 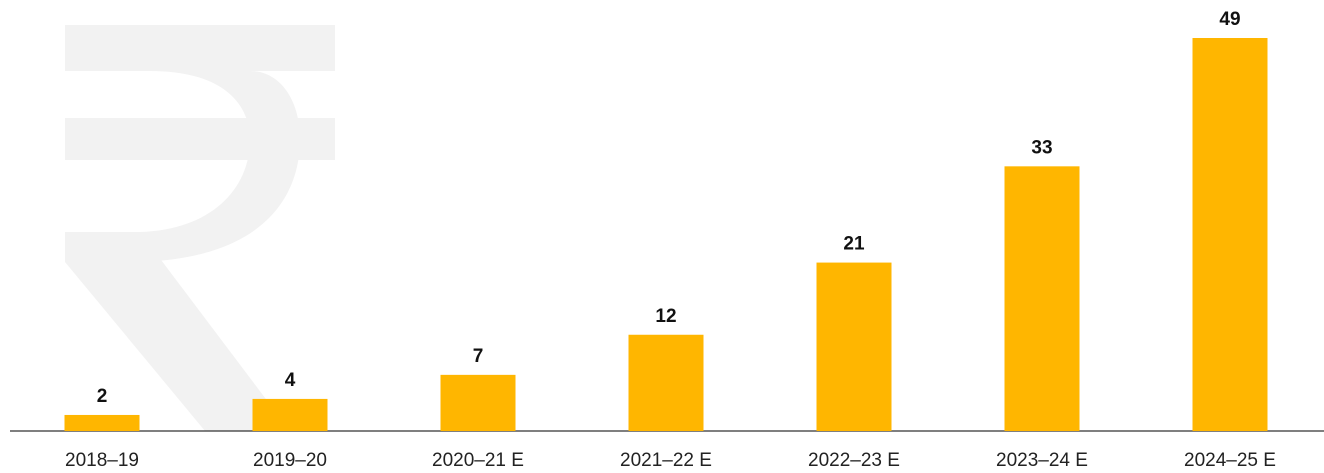 I want to click on value-label: 21, so click(x=854, y=244).